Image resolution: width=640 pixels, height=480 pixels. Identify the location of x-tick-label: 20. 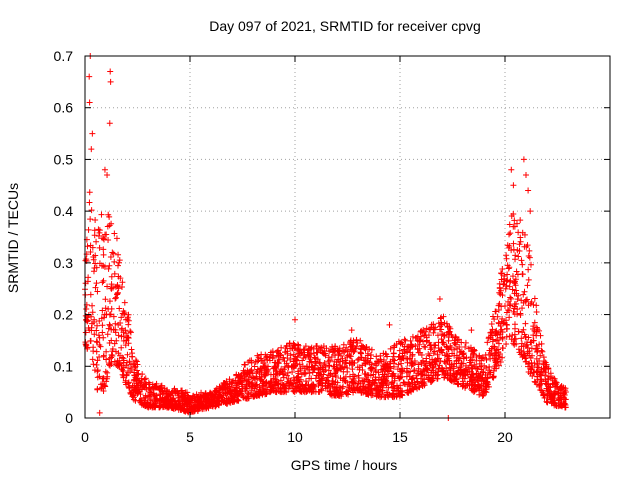
(505, 437).